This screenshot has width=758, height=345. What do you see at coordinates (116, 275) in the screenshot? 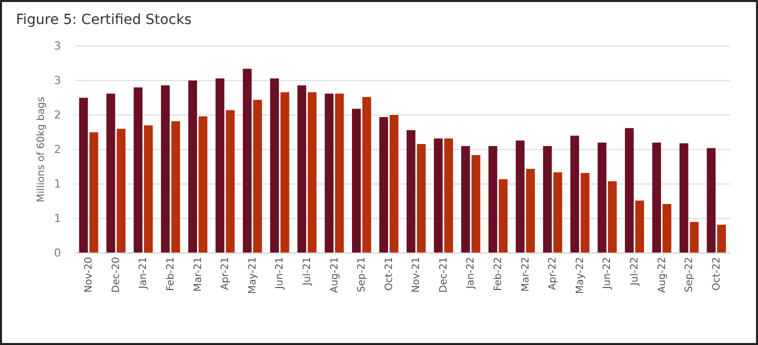
I see `x-tick-label: Dec-20` at bounding box center [116, 275].